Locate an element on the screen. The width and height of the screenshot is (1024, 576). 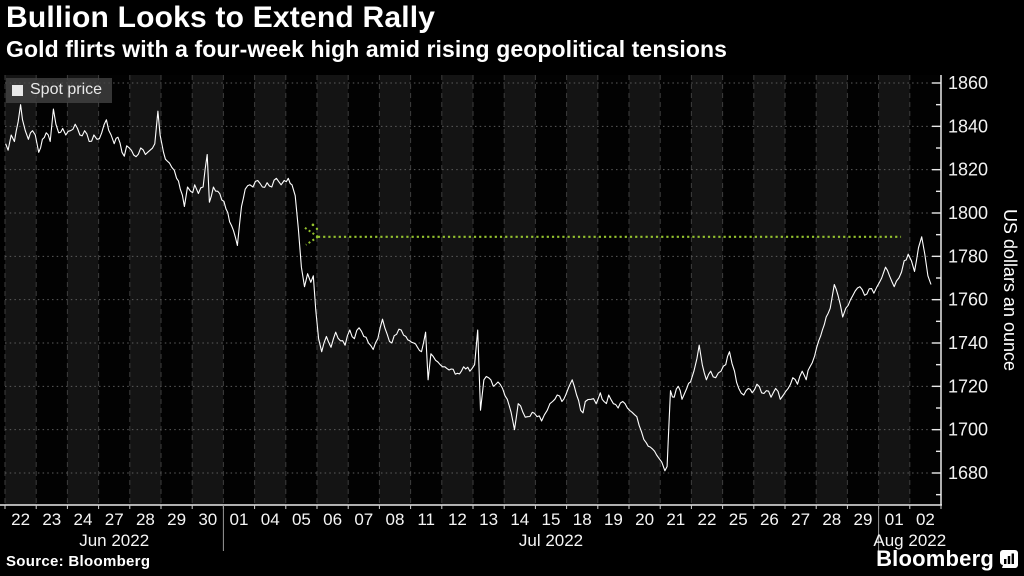
svg-text: 11 is located at coordinates (426, 519).